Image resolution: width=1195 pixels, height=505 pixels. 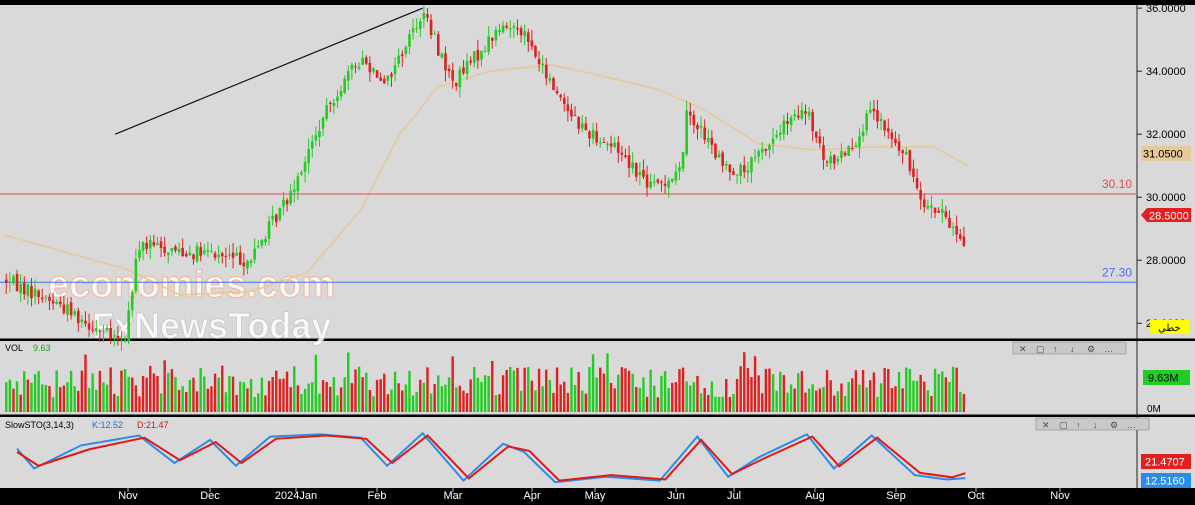 I want to click on ma-value-label: 31.0500, so click(x=1163, y=155).